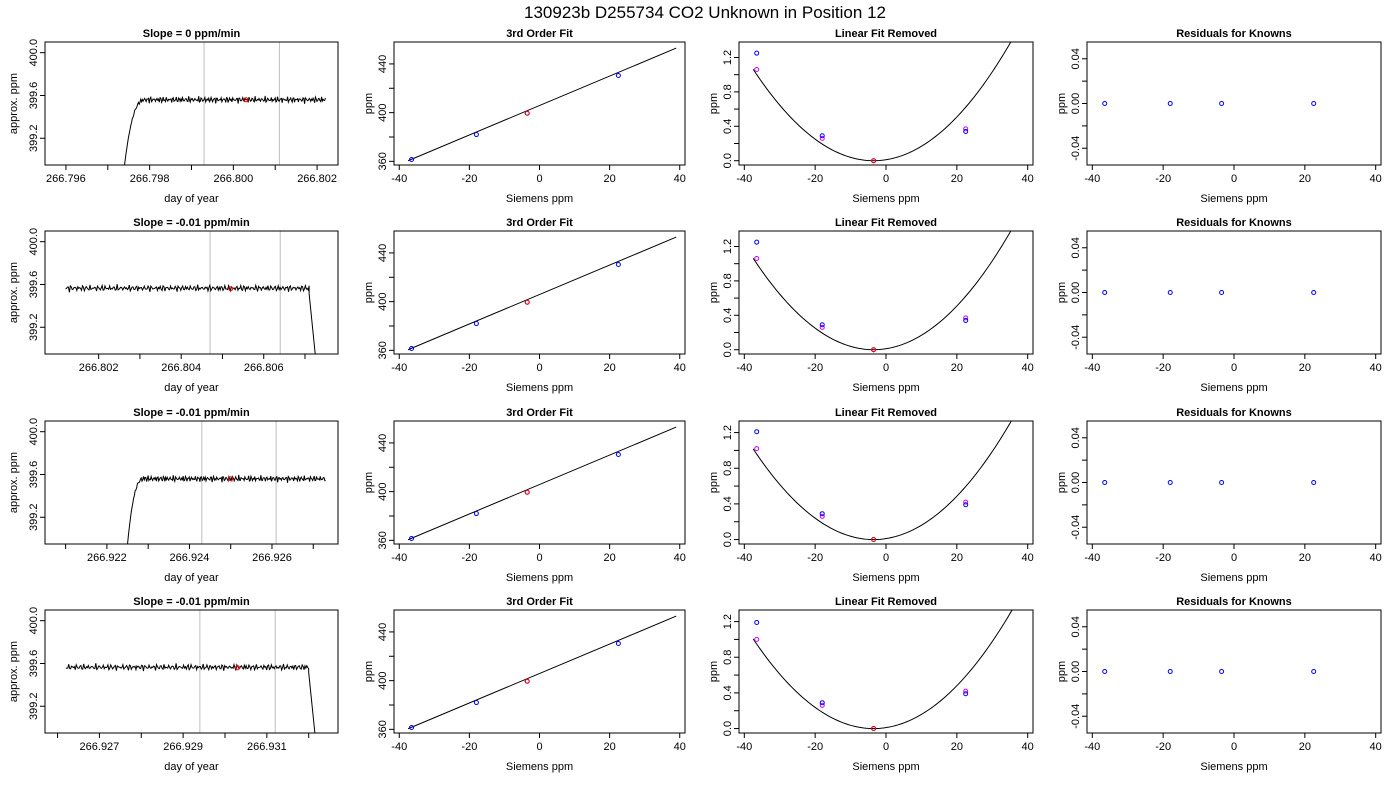 The height and width of the screenshot is (800, 1400). What do you see at coordinates (34, 475) in the screenshot?
I see `y-tick-label: 399.6` at bounding box center [34, 475].